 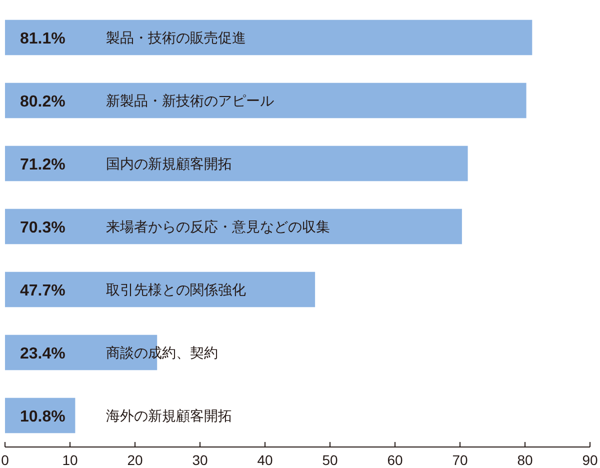 What do you see at coordinates (200, 460) in the screenshot?
I see `x-tick-label: 30` at bounding box center [200, 460].